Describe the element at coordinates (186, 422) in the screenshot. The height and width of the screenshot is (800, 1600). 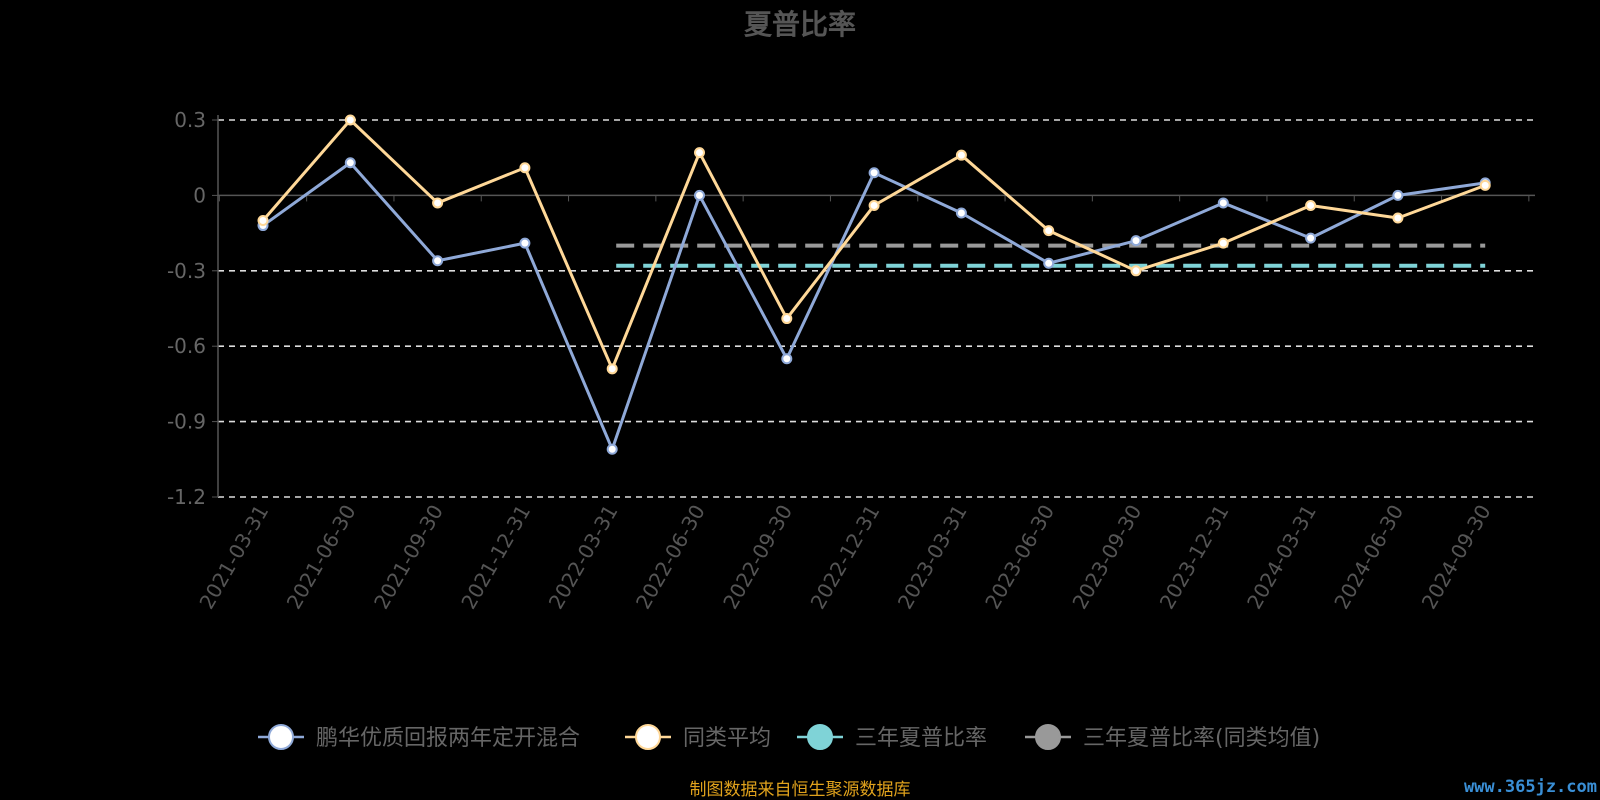
I see `y-tick-label: -0.9` at that location.